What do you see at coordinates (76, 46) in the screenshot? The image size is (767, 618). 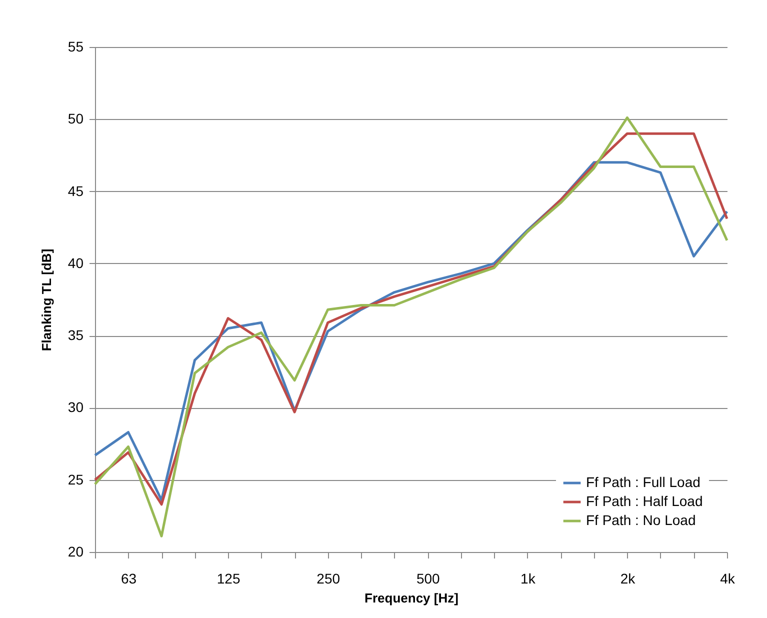 I see `y-tick-label: 55` at bounding box center [76, 46].